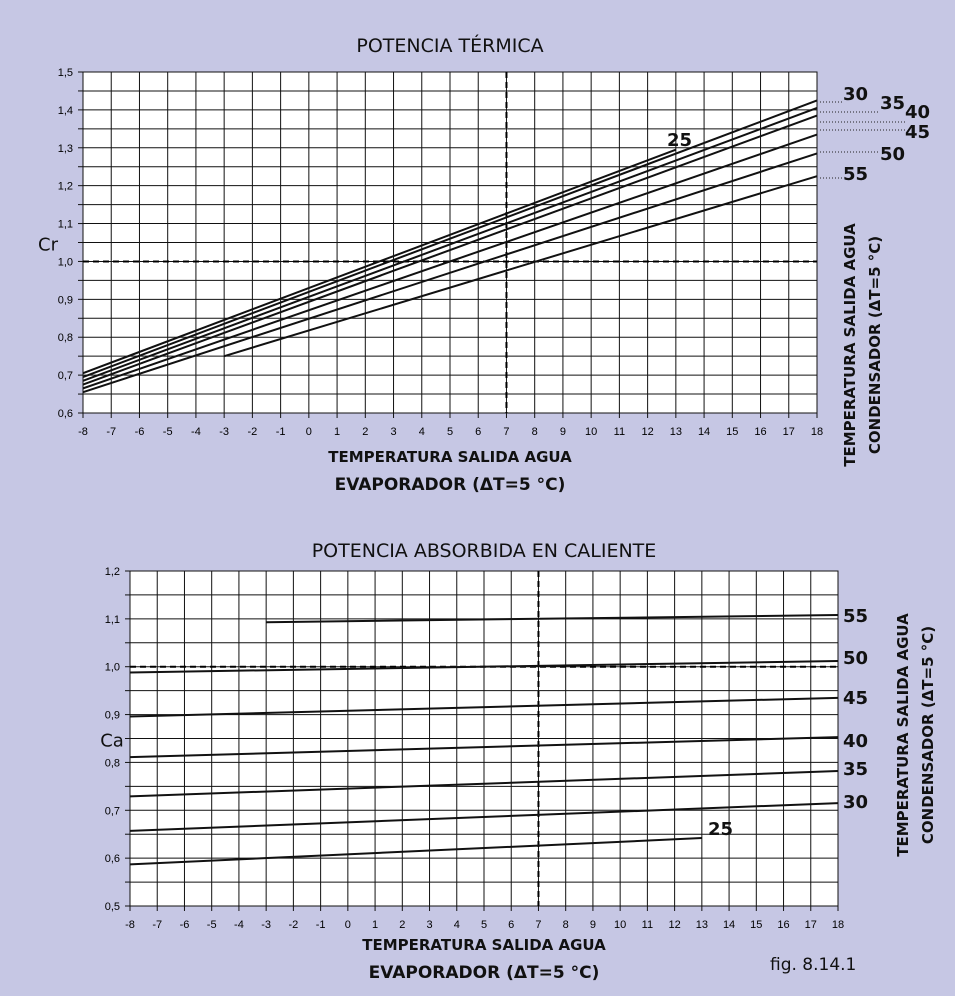 The height and width of the screenshot is (996, 955). What do you see at coordinates (838, 925) in the screenshot?
I see `x-tick-label: 18` at bounding box center [838, 925].